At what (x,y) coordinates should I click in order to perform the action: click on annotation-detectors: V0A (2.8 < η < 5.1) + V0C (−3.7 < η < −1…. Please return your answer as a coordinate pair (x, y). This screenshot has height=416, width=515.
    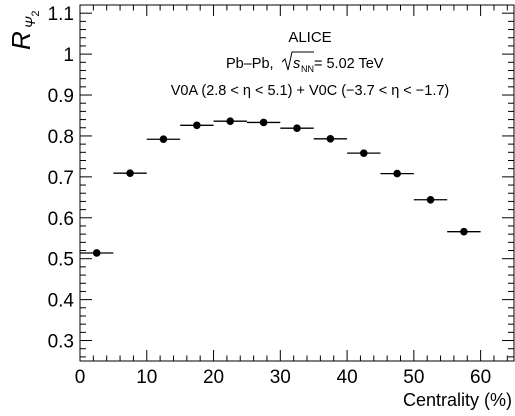
    Looking at the image, I should click on (310, 91).